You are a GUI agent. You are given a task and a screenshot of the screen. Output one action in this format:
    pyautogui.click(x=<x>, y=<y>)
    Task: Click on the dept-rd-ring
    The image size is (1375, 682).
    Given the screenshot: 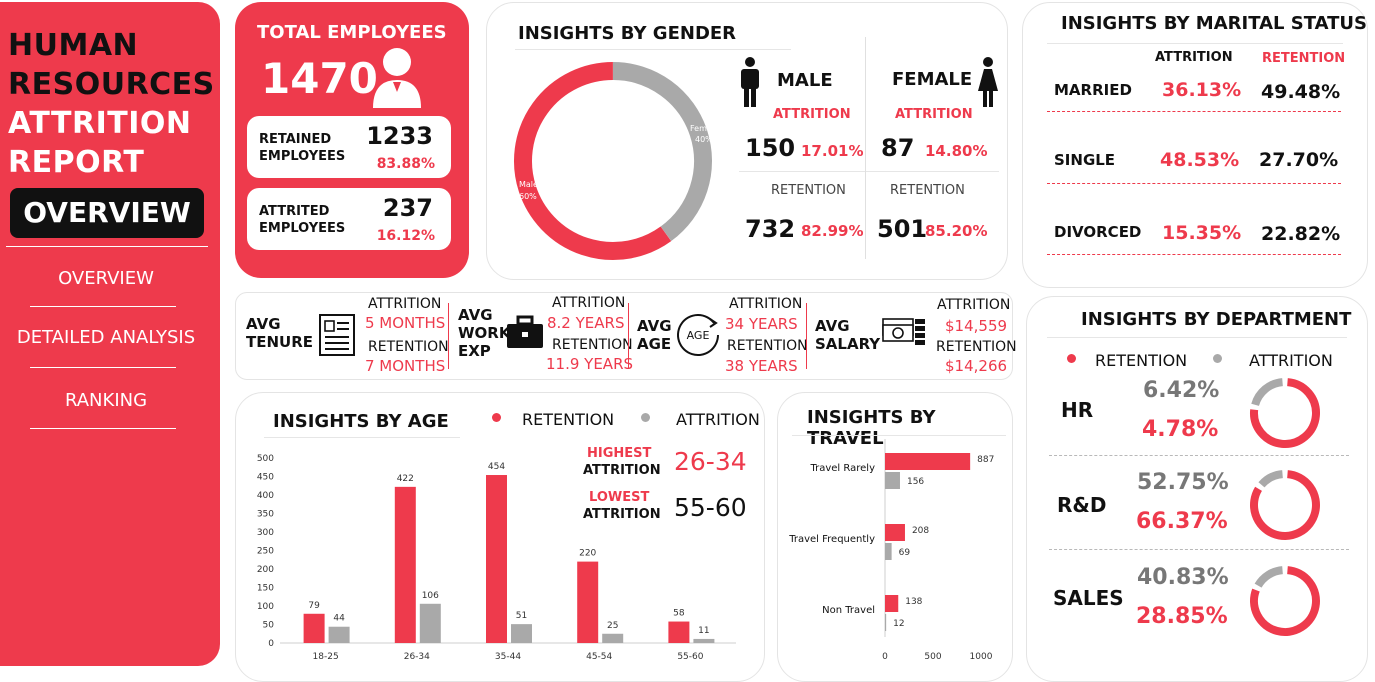 What is the action you would take?
    pyautogui.click(x=1285, y=505)
    